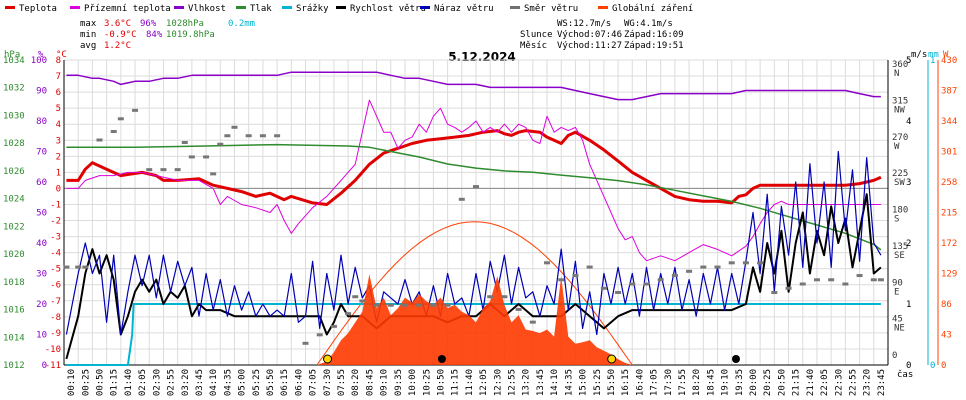  I want to click on stats-slunce-zapad: Západ:16:09, so click(654, 35).